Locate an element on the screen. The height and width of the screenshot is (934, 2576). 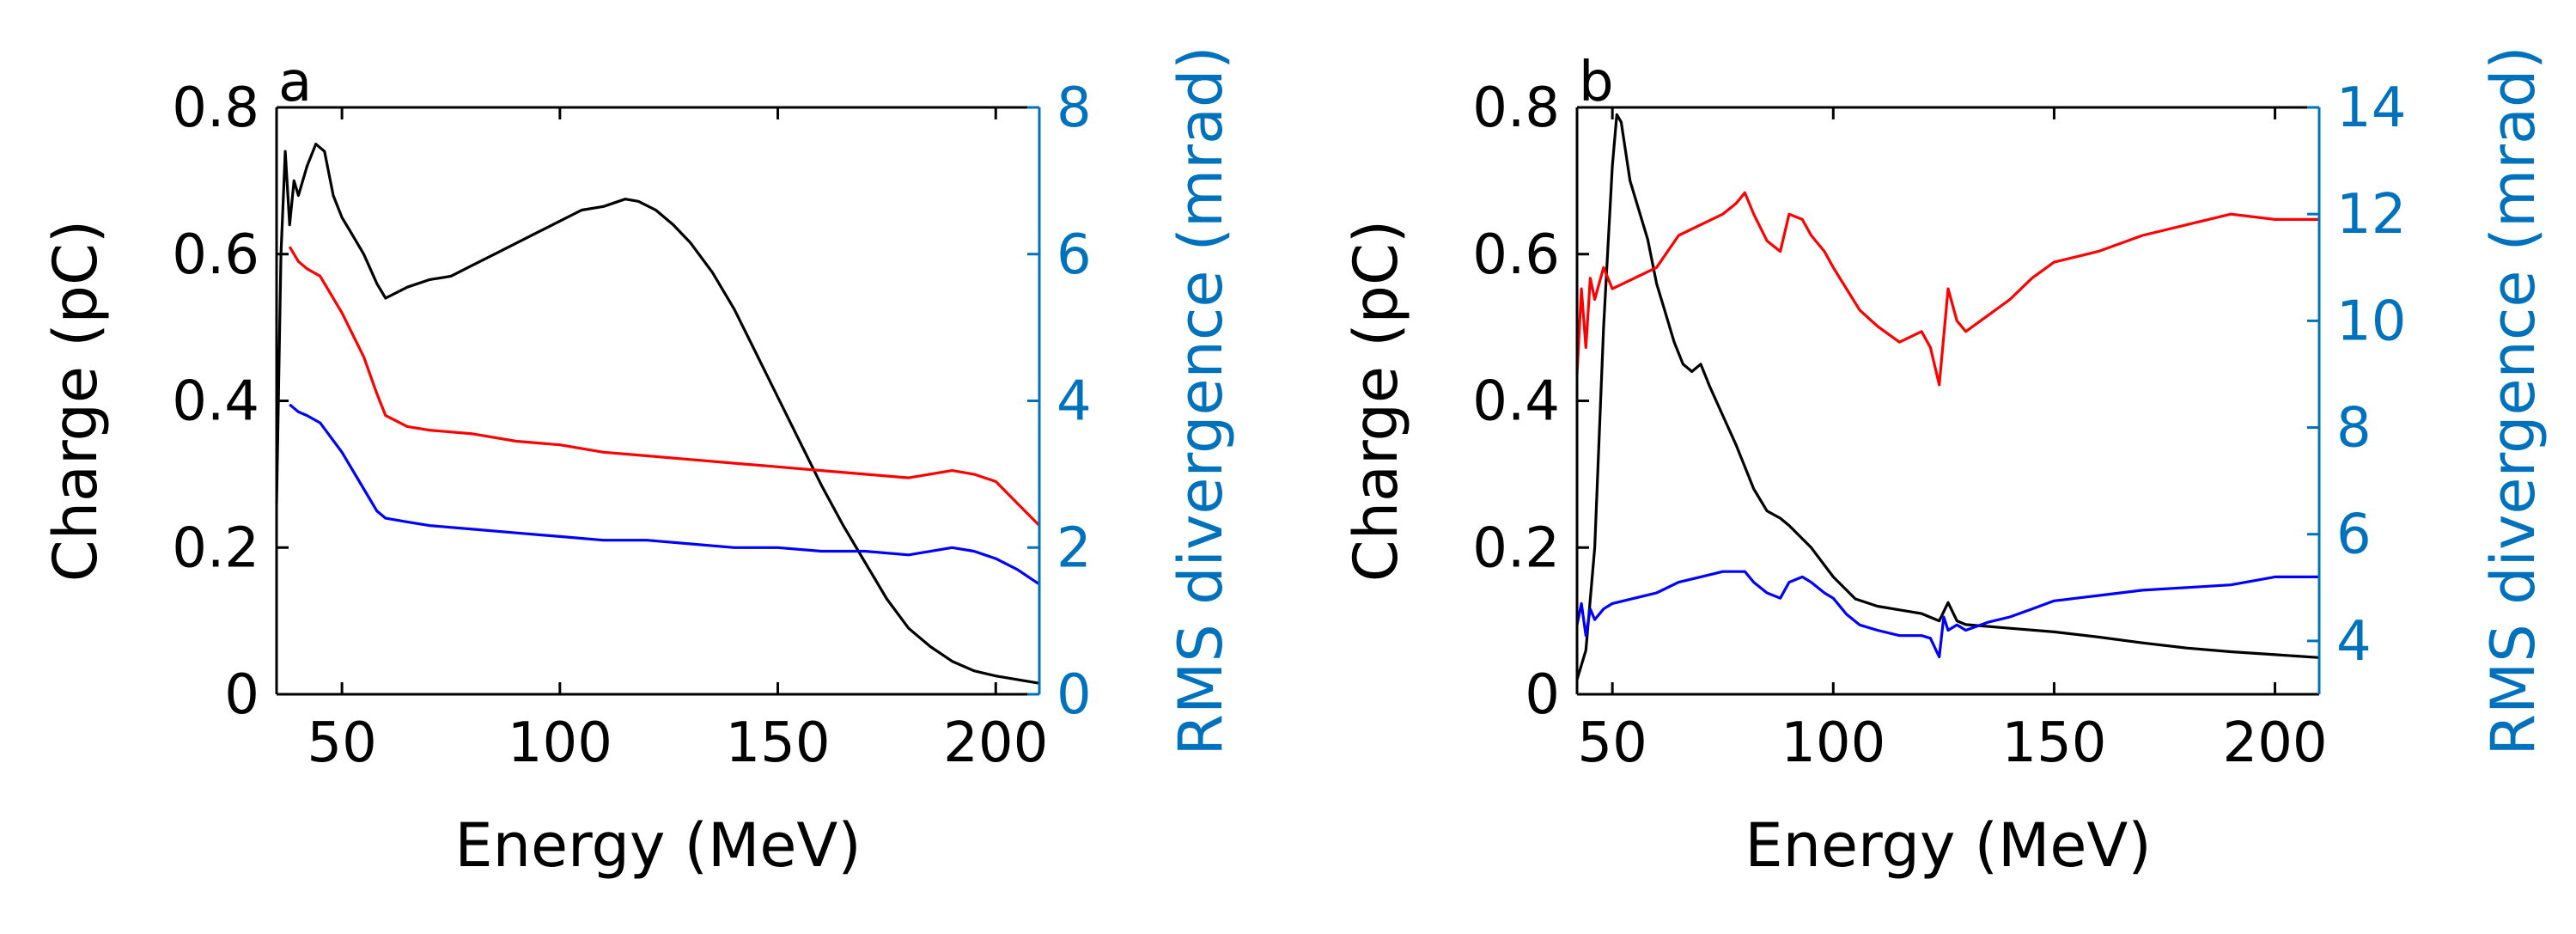
panel-letter: b is located at coordinates (1596, 82).